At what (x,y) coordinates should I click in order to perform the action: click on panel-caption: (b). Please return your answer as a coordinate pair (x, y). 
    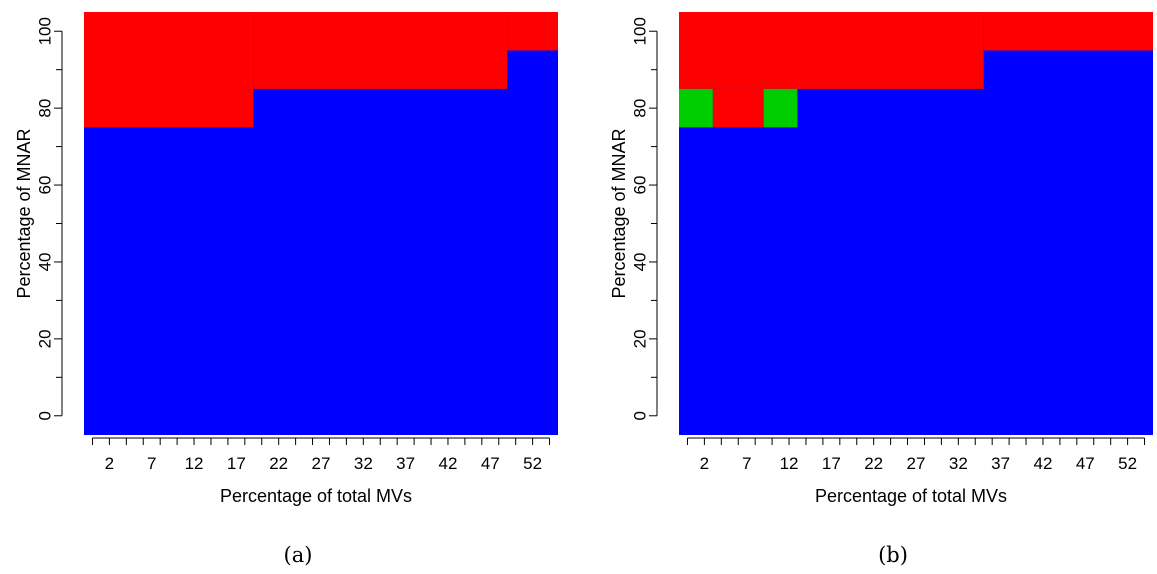
    Looking at the image, I should click on (893, 555).